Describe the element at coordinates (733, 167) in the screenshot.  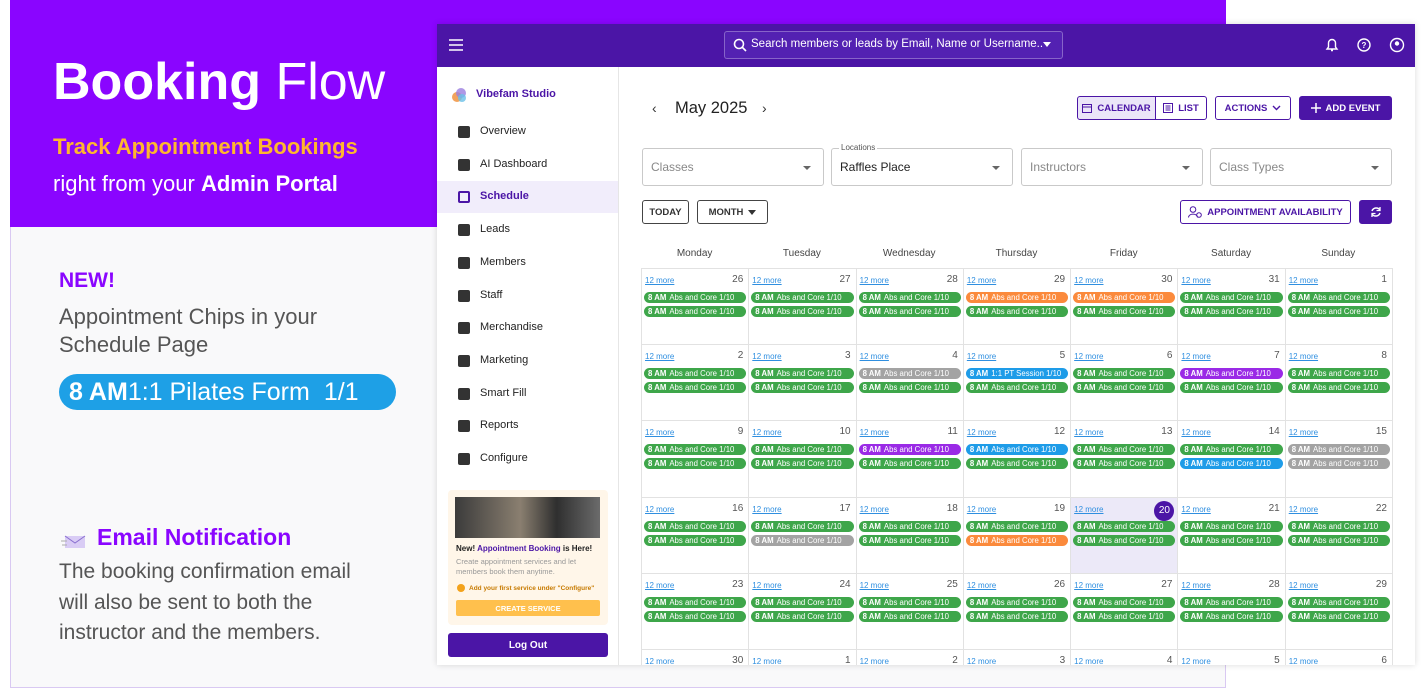
I see `filter-select: Classes` at that location.